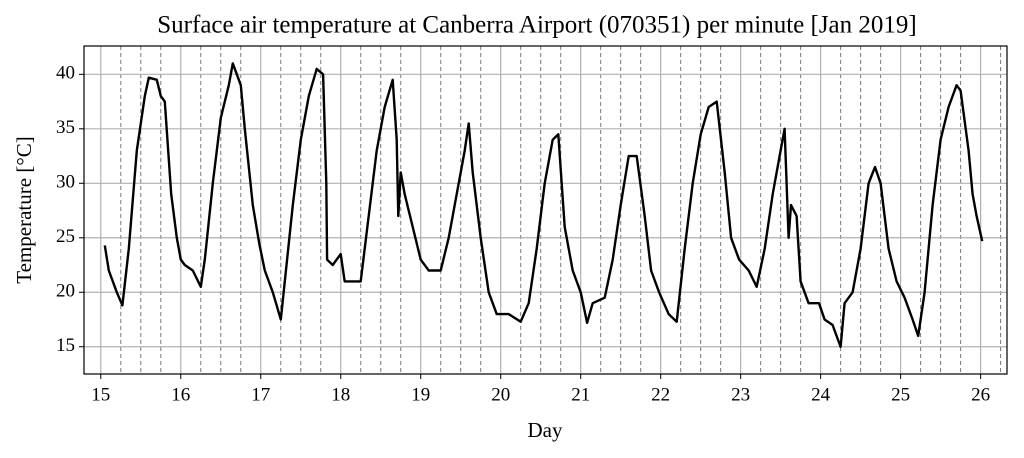 The height and width of the screenshot is (458, 1024). I want to click on x-tick-label: 18, so click(340, 394).